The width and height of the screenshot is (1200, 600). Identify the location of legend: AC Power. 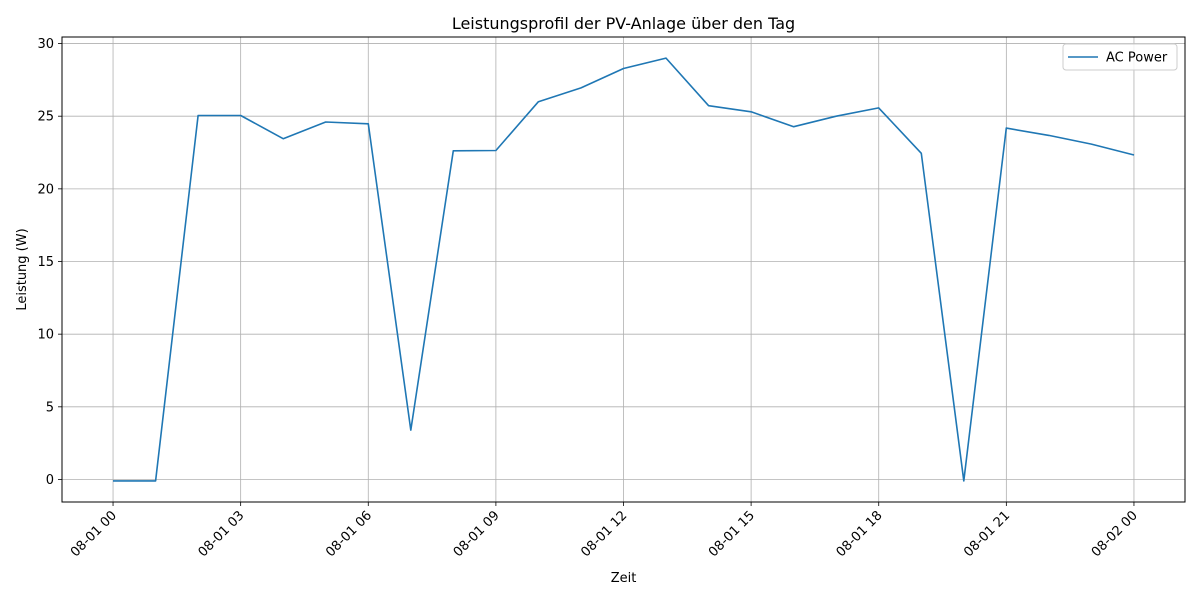
(1120, 57).